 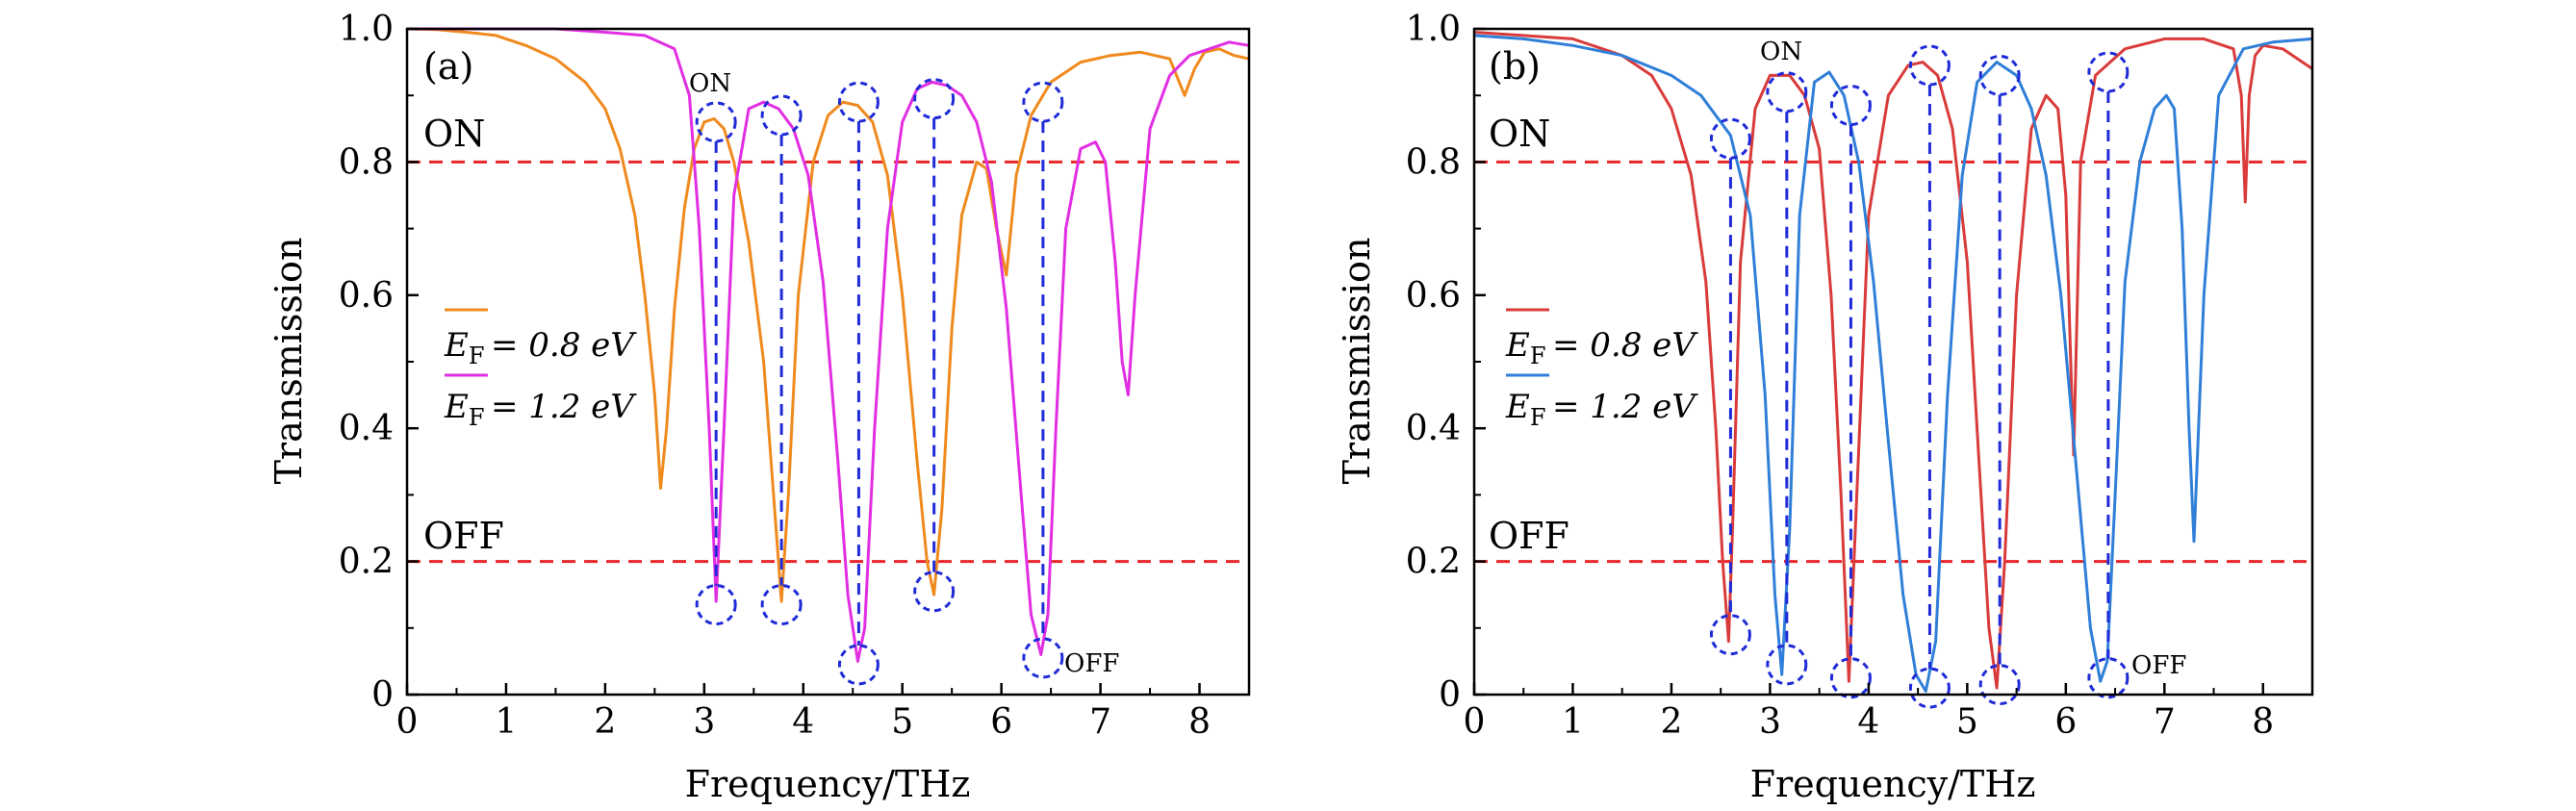 What do you see at coordinates (506, 722) in the screenshot?
I see `x-tick-label-a-1: 1` at bounding box center [506, 722].